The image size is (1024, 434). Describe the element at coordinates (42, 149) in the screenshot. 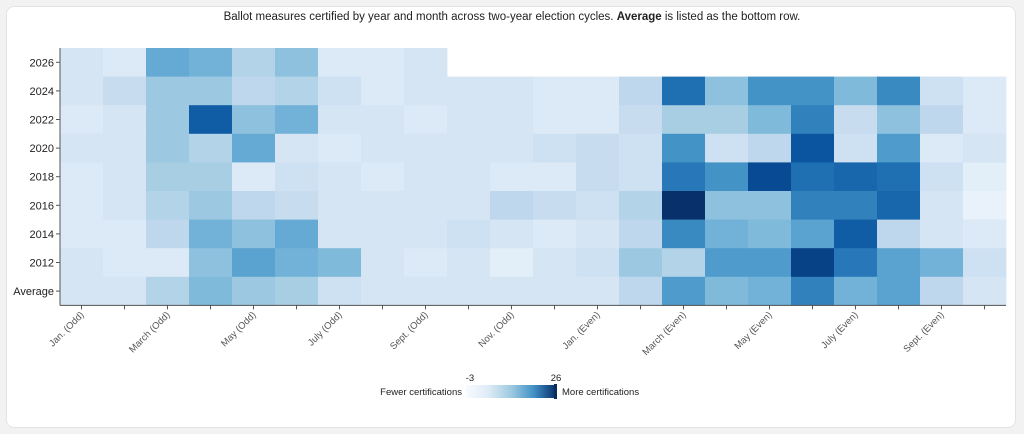

I see `y-tick-label: 2020` at that location.